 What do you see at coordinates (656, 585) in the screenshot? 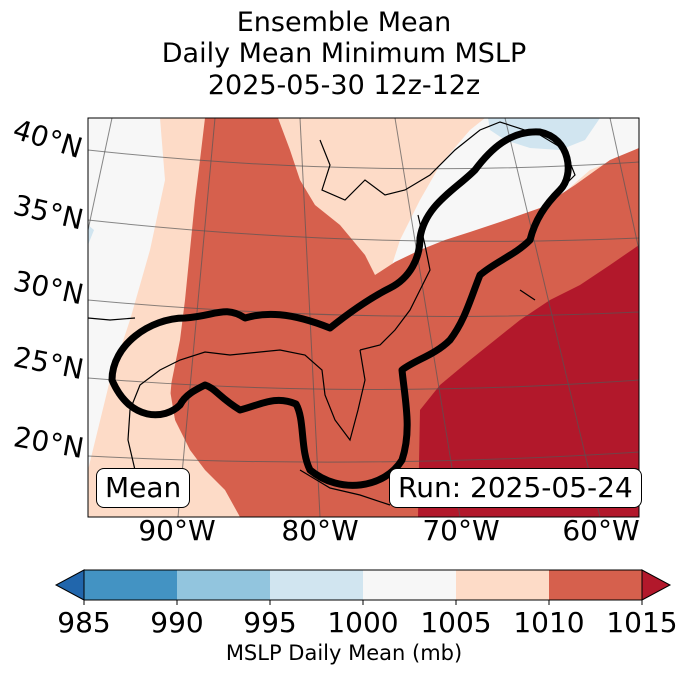
I see `colorbar-extend-over` at bounding box center [656, 585].